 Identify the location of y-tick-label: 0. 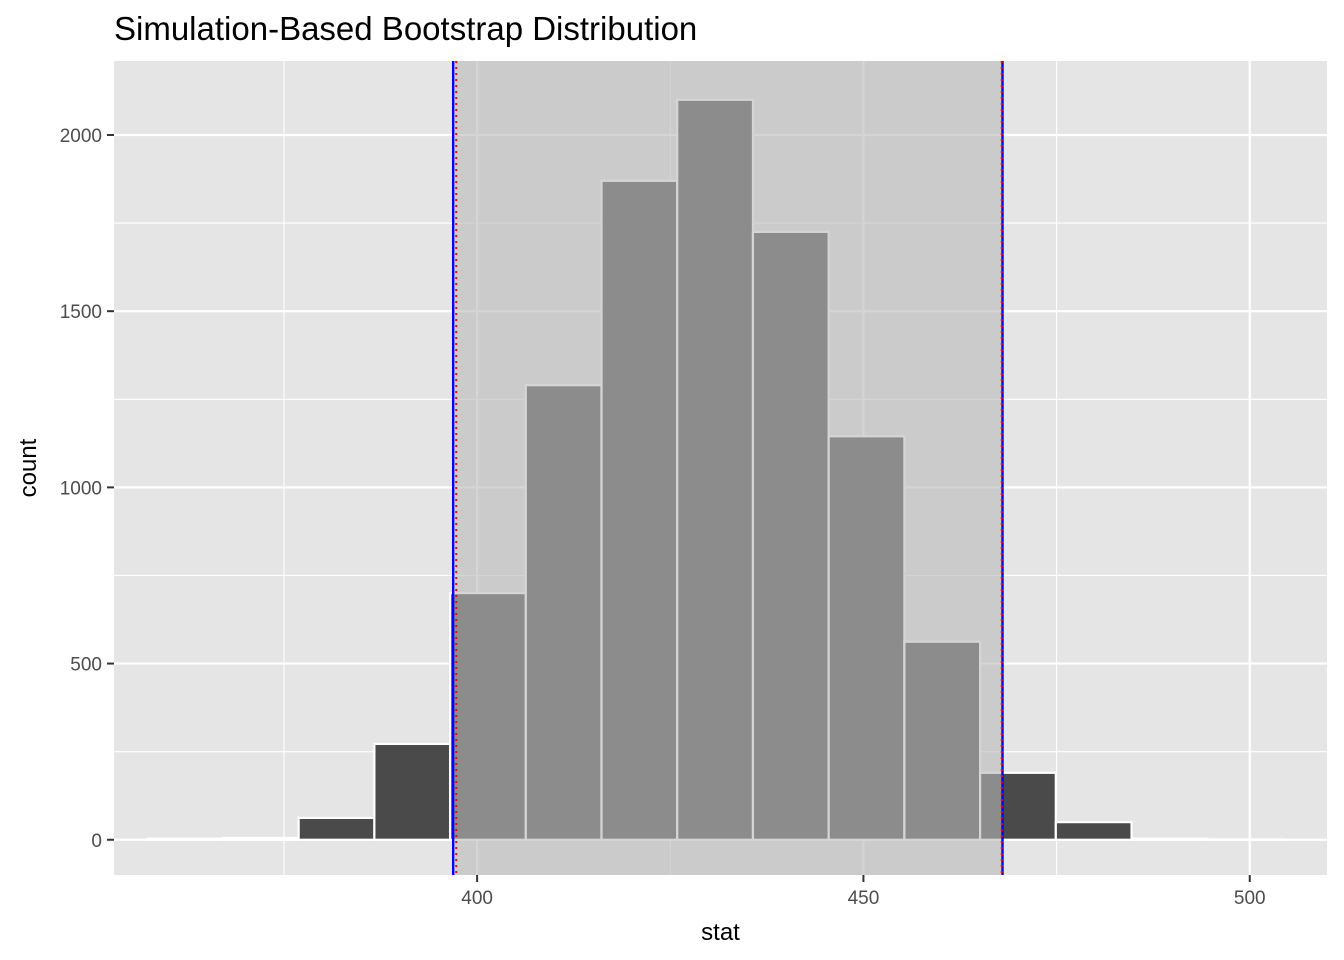
(96, 841).